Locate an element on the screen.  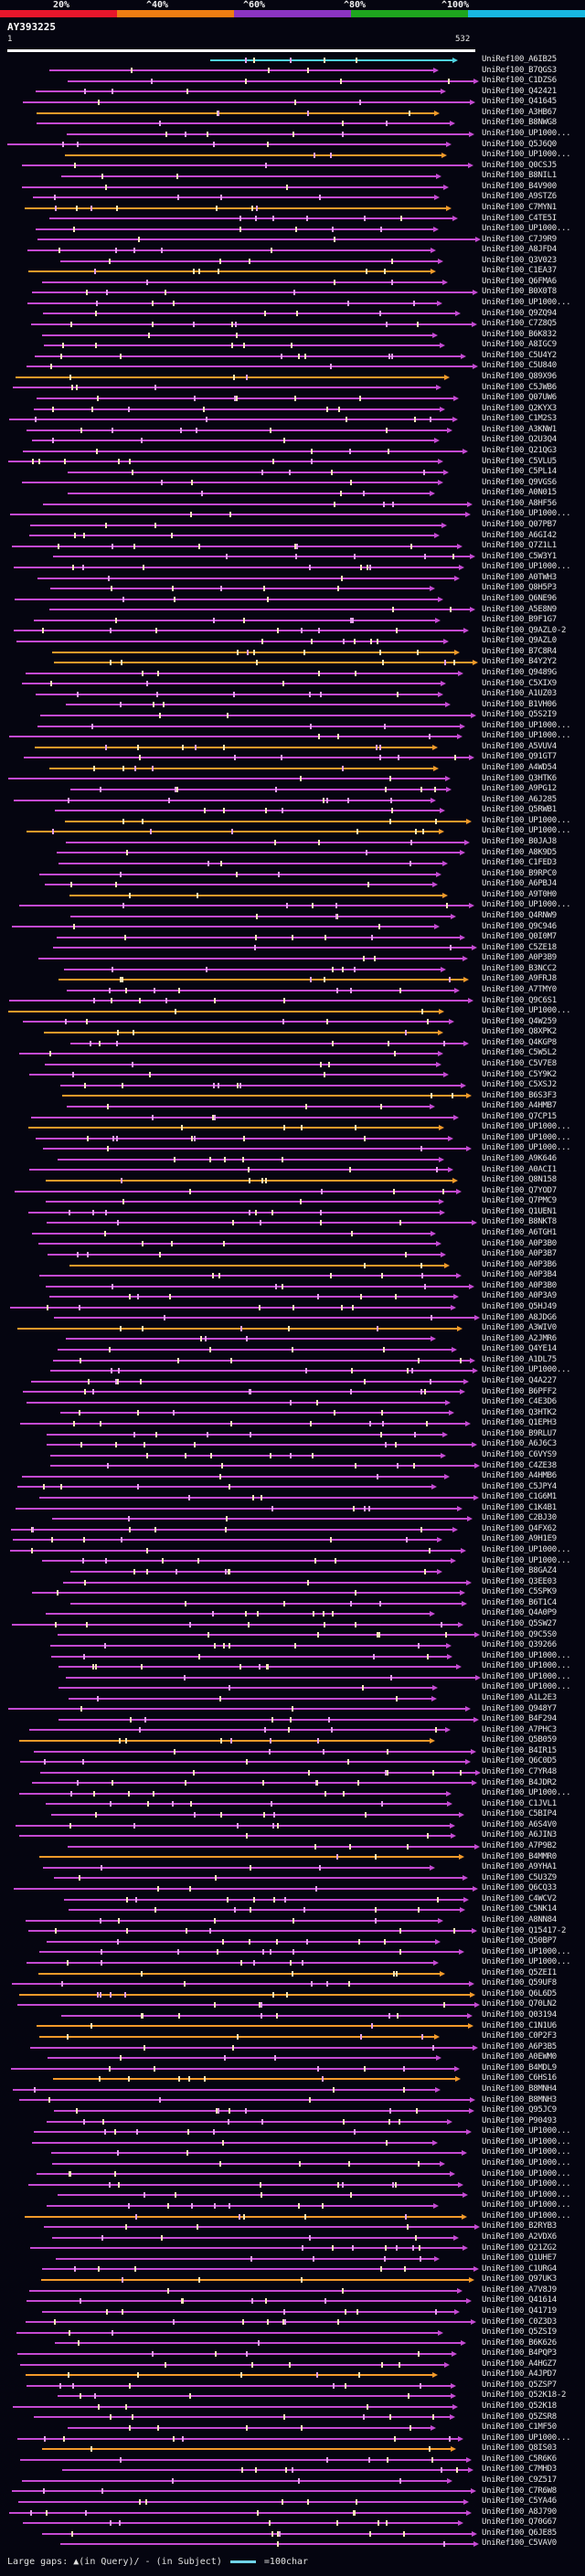
hit-label: UniRef100_A6IB25 is located at coordinates (519, 59).